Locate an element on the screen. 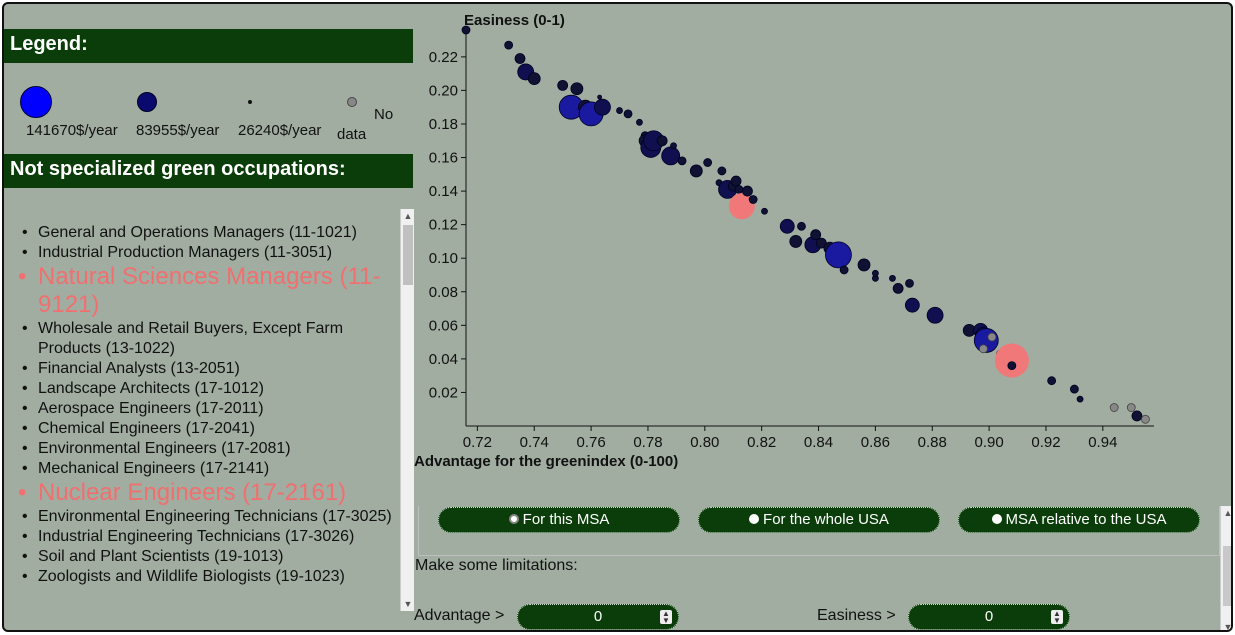  y-tick-label: 0.18 is located at coordinates (443, 124).